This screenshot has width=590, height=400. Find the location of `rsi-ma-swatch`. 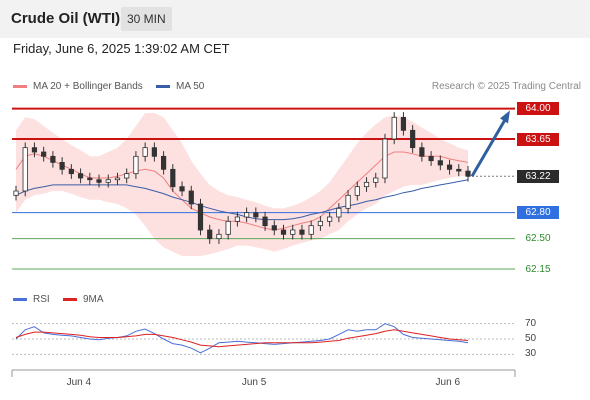

rsi-ma-swatch is located at coordinates (70, 299).